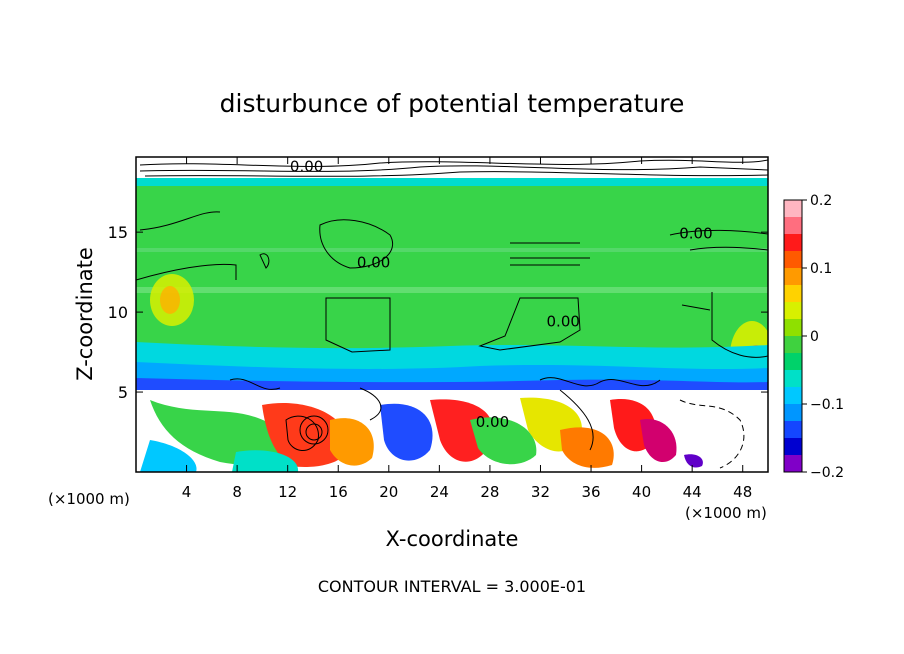  Describe the element at coordinates (388, 492) in the screenshot. I see `x-tick-label: 20` at that location.